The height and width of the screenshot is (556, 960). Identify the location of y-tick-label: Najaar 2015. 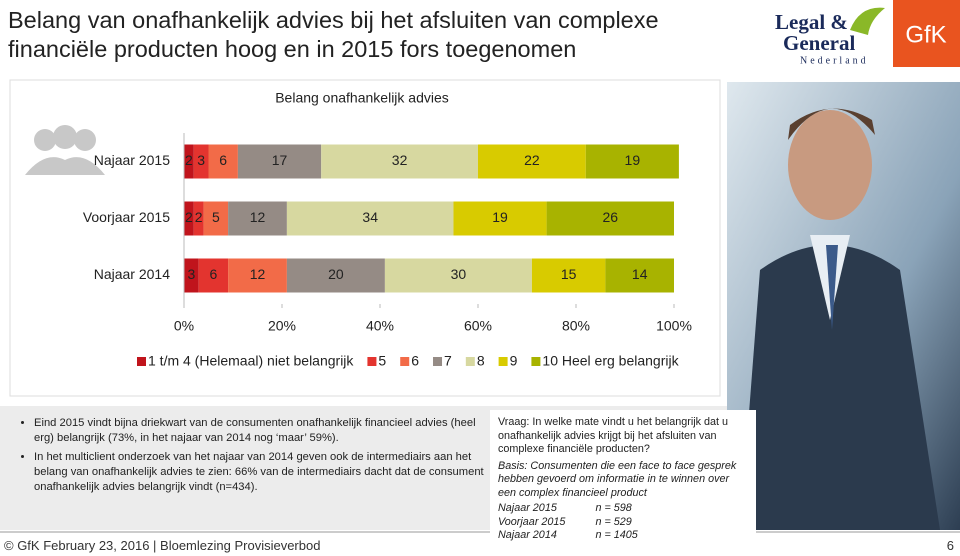
(132, 160).